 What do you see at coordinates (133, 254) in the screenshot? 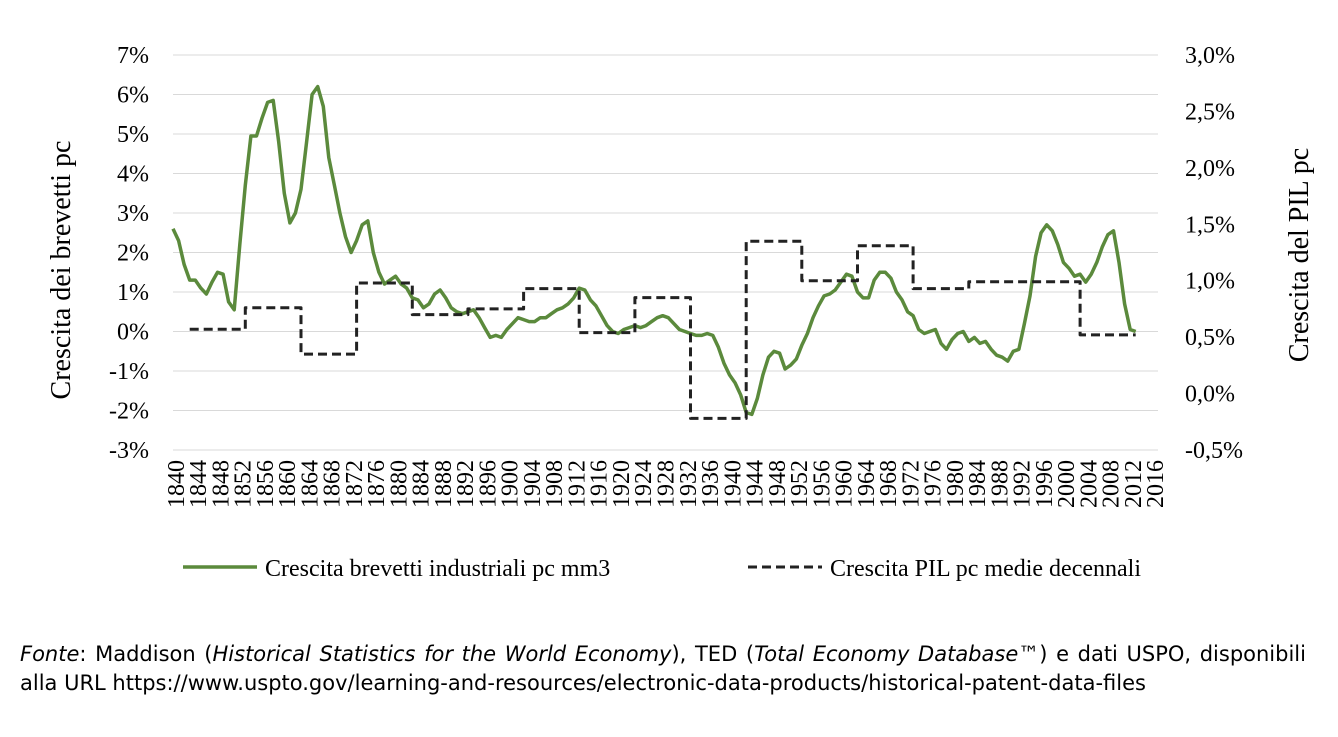
I see `left-tick-label: 2%` at bounding box center [133, 254].